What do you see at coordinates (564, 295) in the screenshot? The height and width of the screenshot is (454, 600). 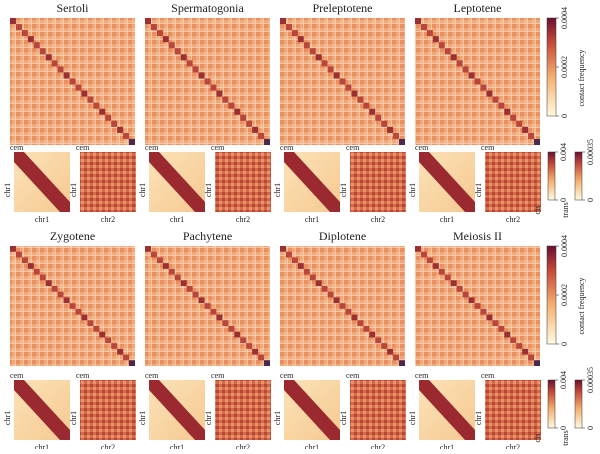 I see `colorbar-tick-label: 0.0002` at bounding box center [564, 295].